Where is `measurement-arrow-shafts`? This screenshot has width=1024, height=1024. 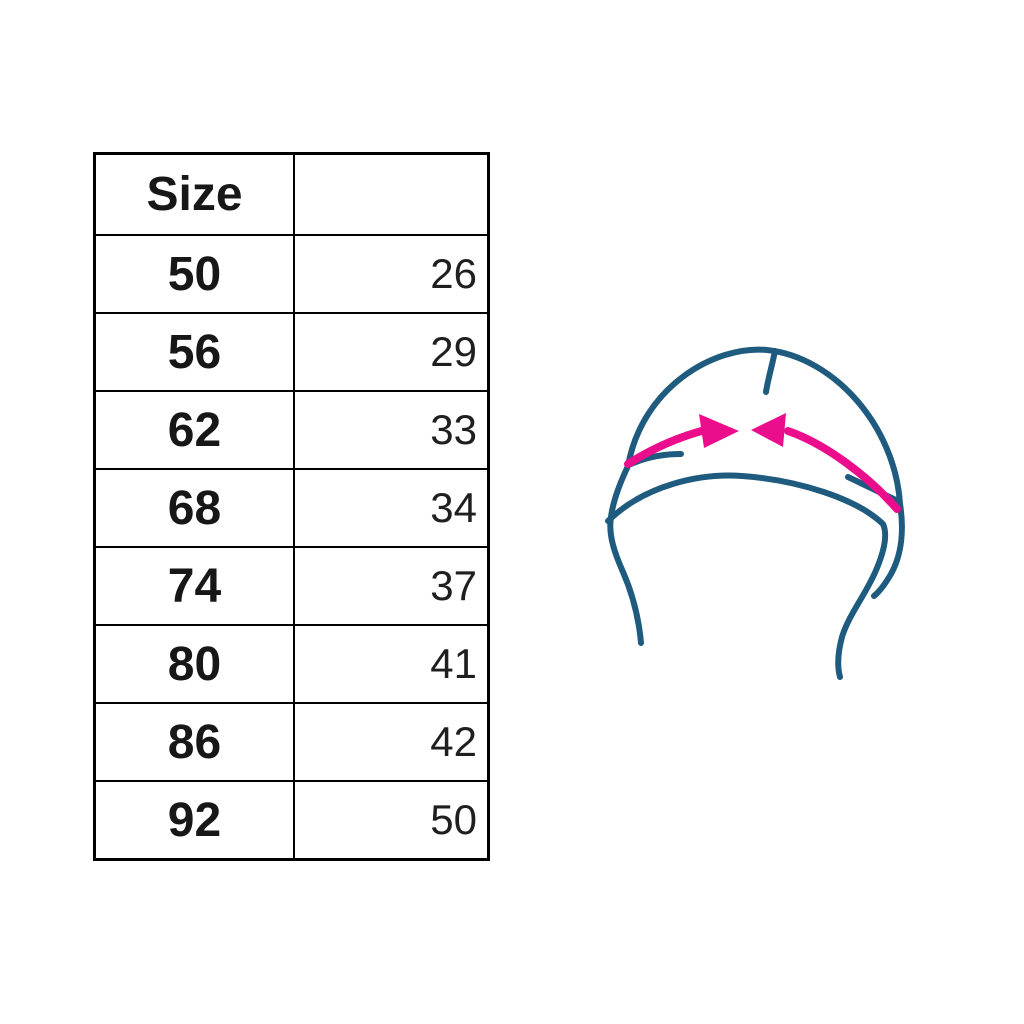 measurement-arrow-shafts is located at coordinates (762, 469).